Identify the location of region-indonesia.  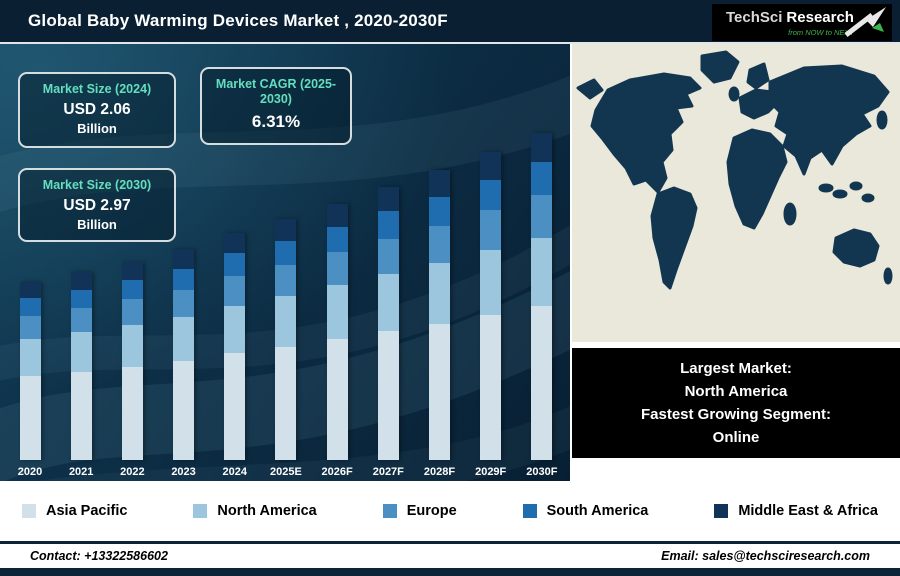
(840, 194).